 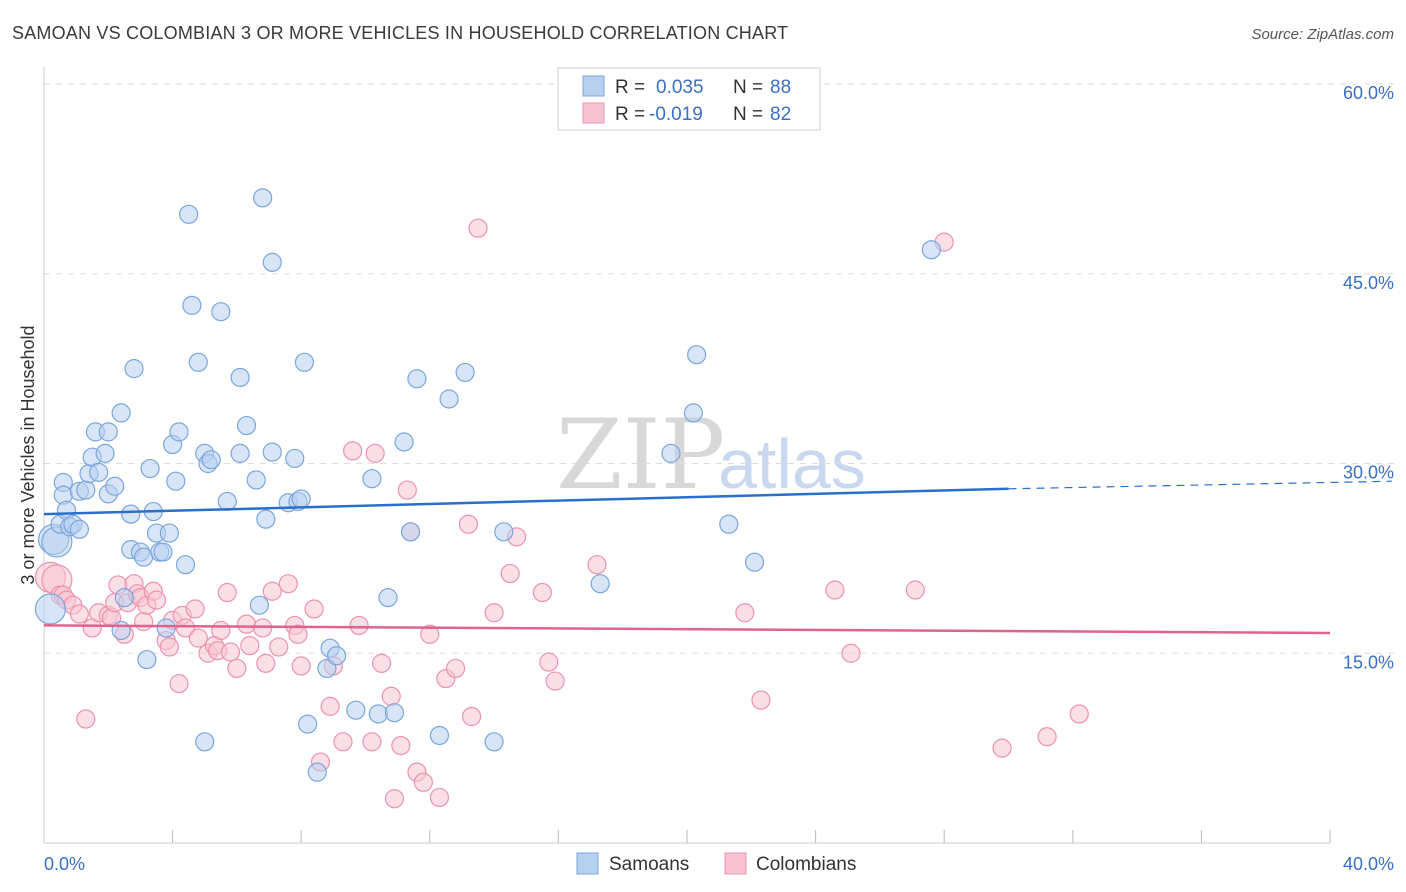 What do you see at coordinates (687, 629) in the screenshot?
I see `trend-line-colombians` at bounding box center [687, 629].